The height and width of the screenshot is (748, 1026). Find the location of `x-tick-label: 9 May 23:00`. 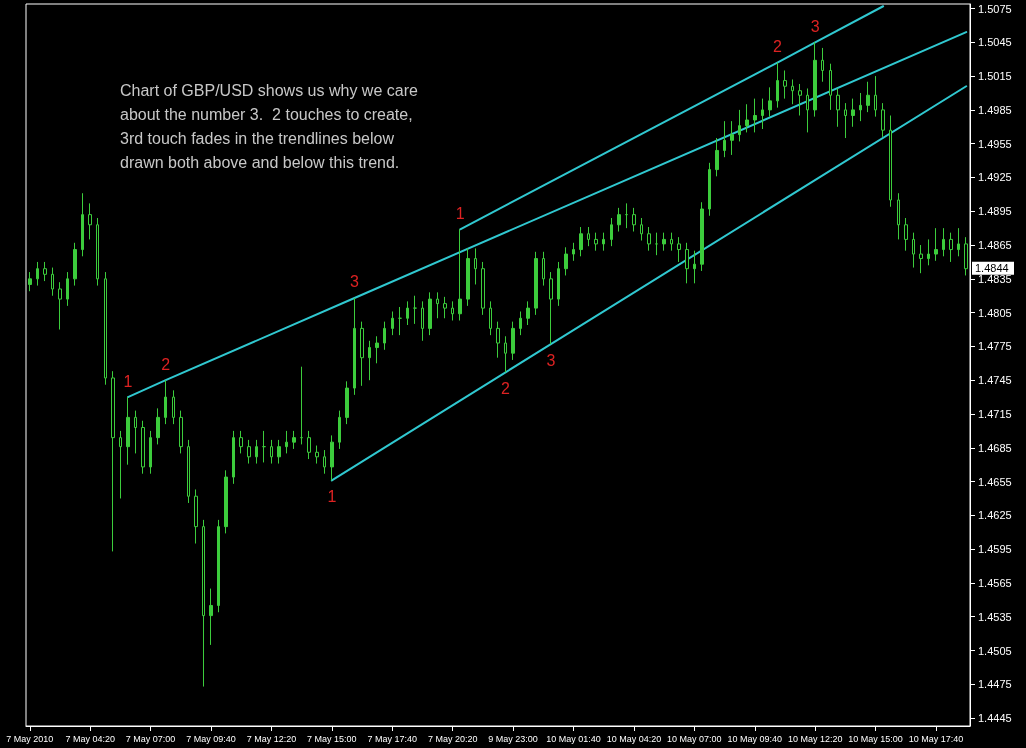

x-tick-label: 9 May 23:00 is located at coordinates (513, 738).